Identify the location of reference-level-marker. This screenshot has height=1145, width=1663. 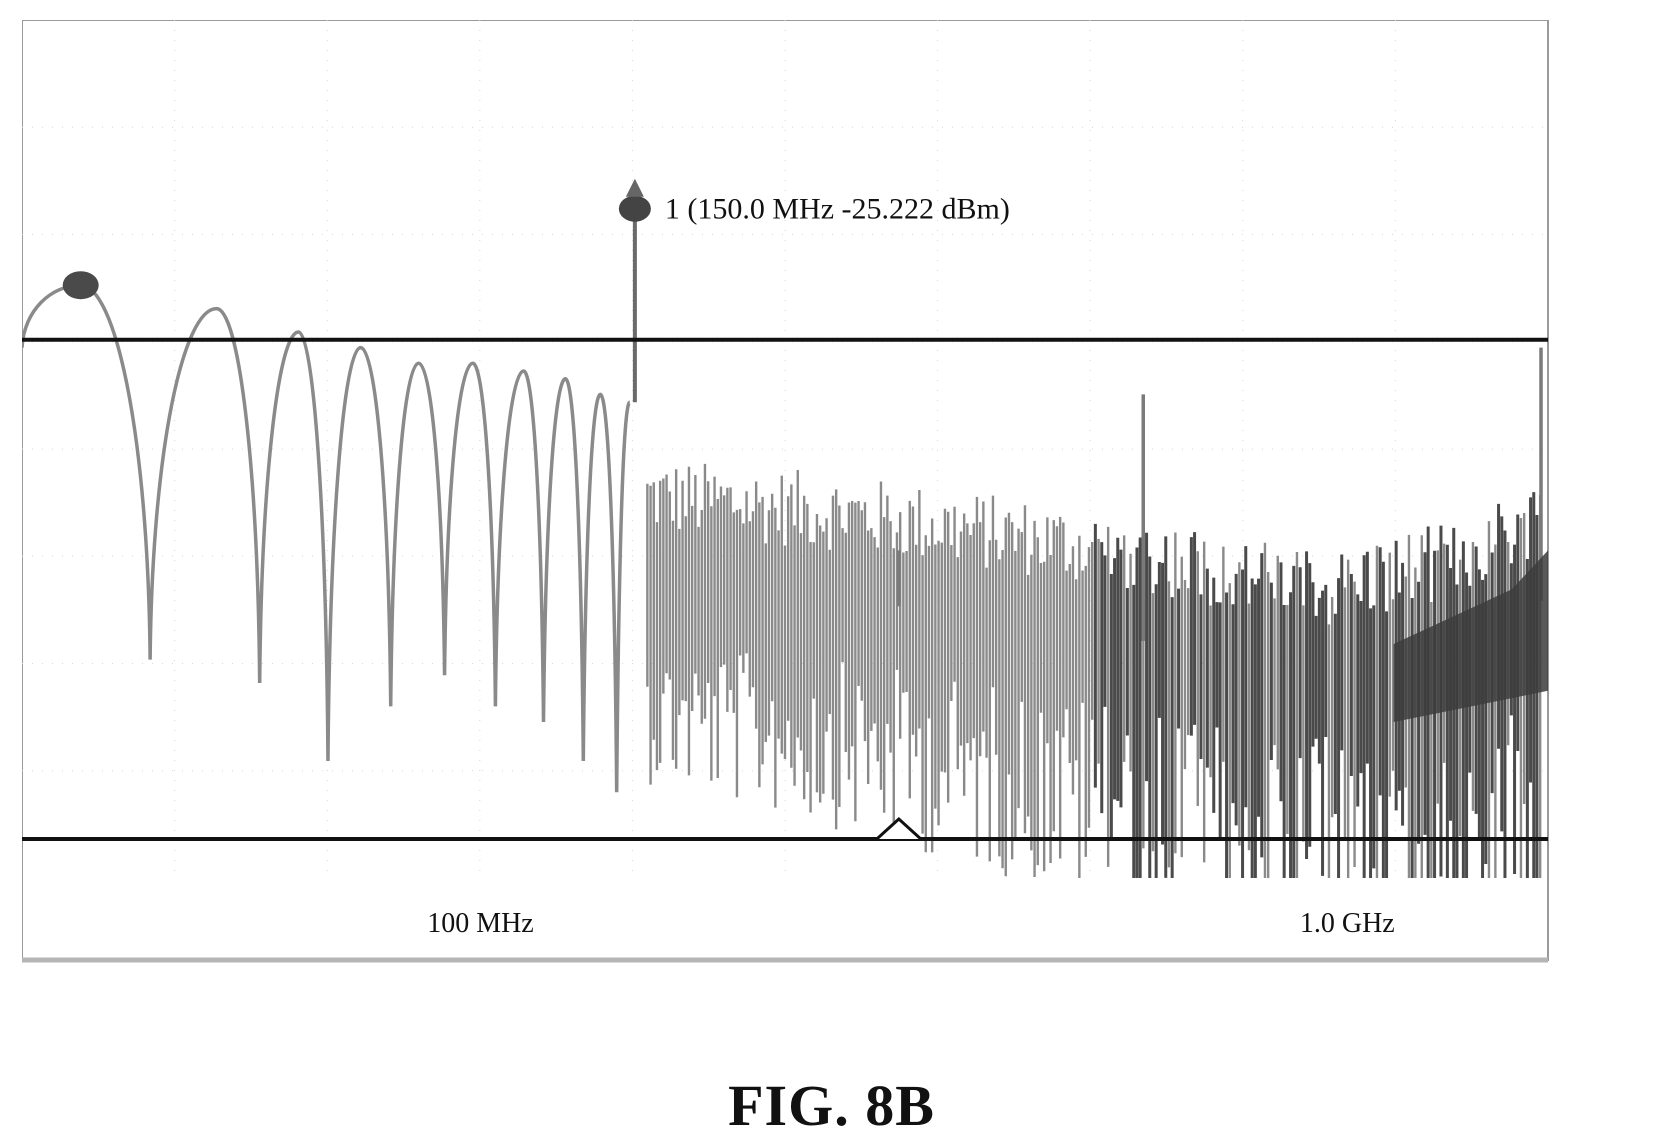
(898, 828).